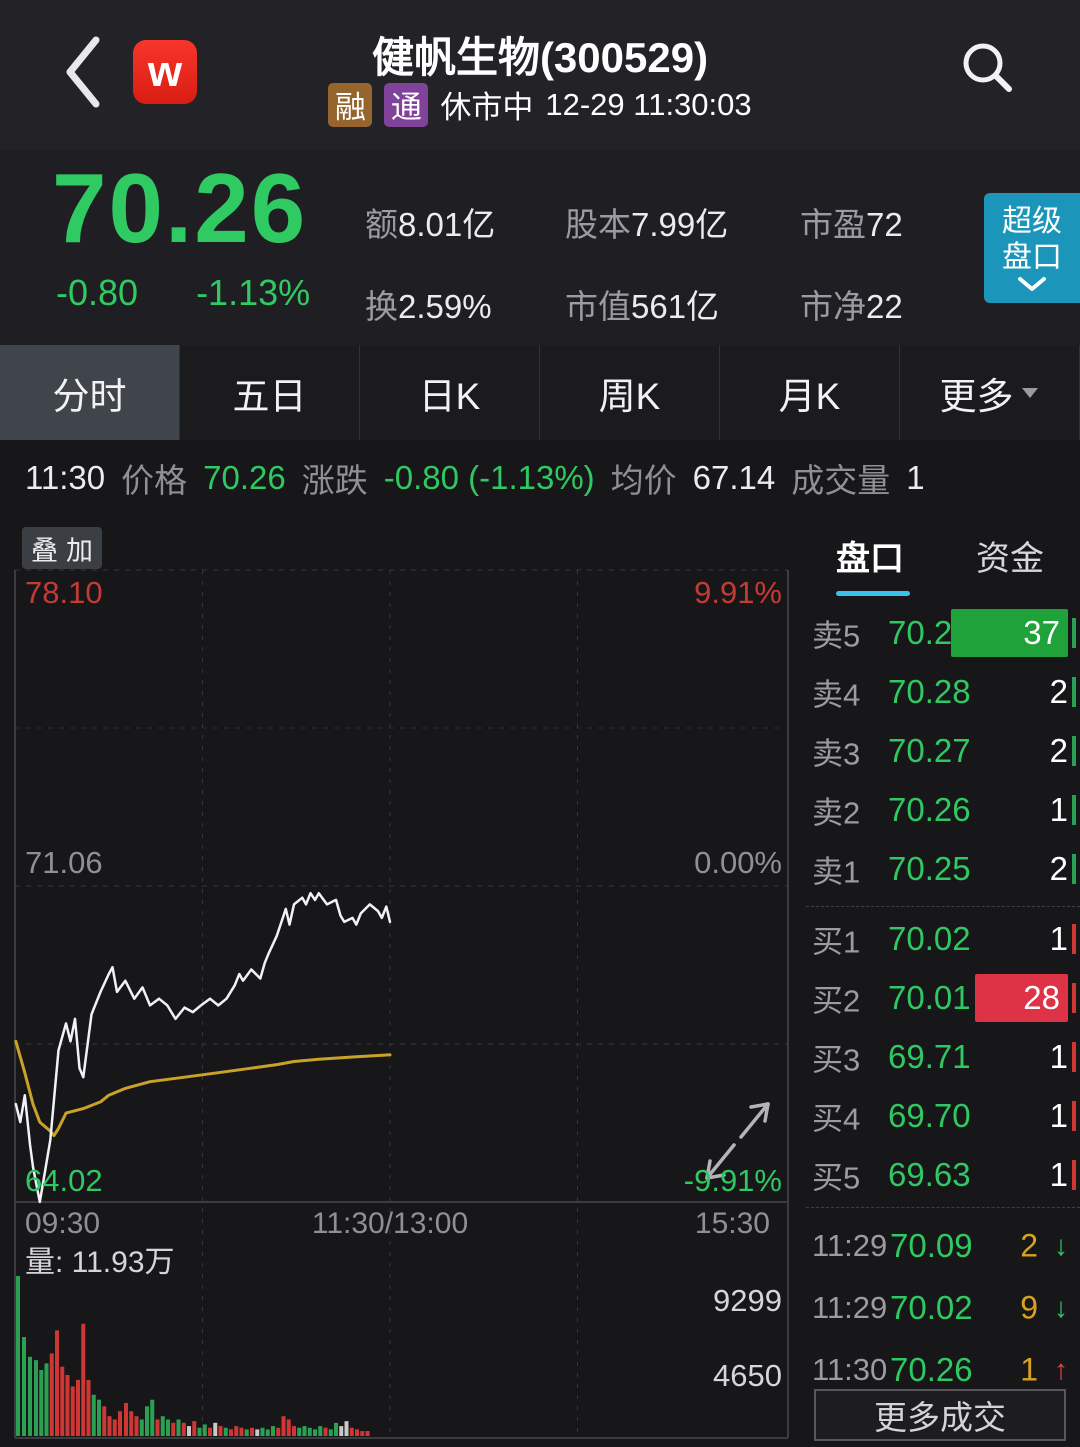 The image size is (1080, 1447). What do you see at coordinates (836, 635) in the screenshot?
I see `level-label: 卖5` at bounding box center [836, 635].